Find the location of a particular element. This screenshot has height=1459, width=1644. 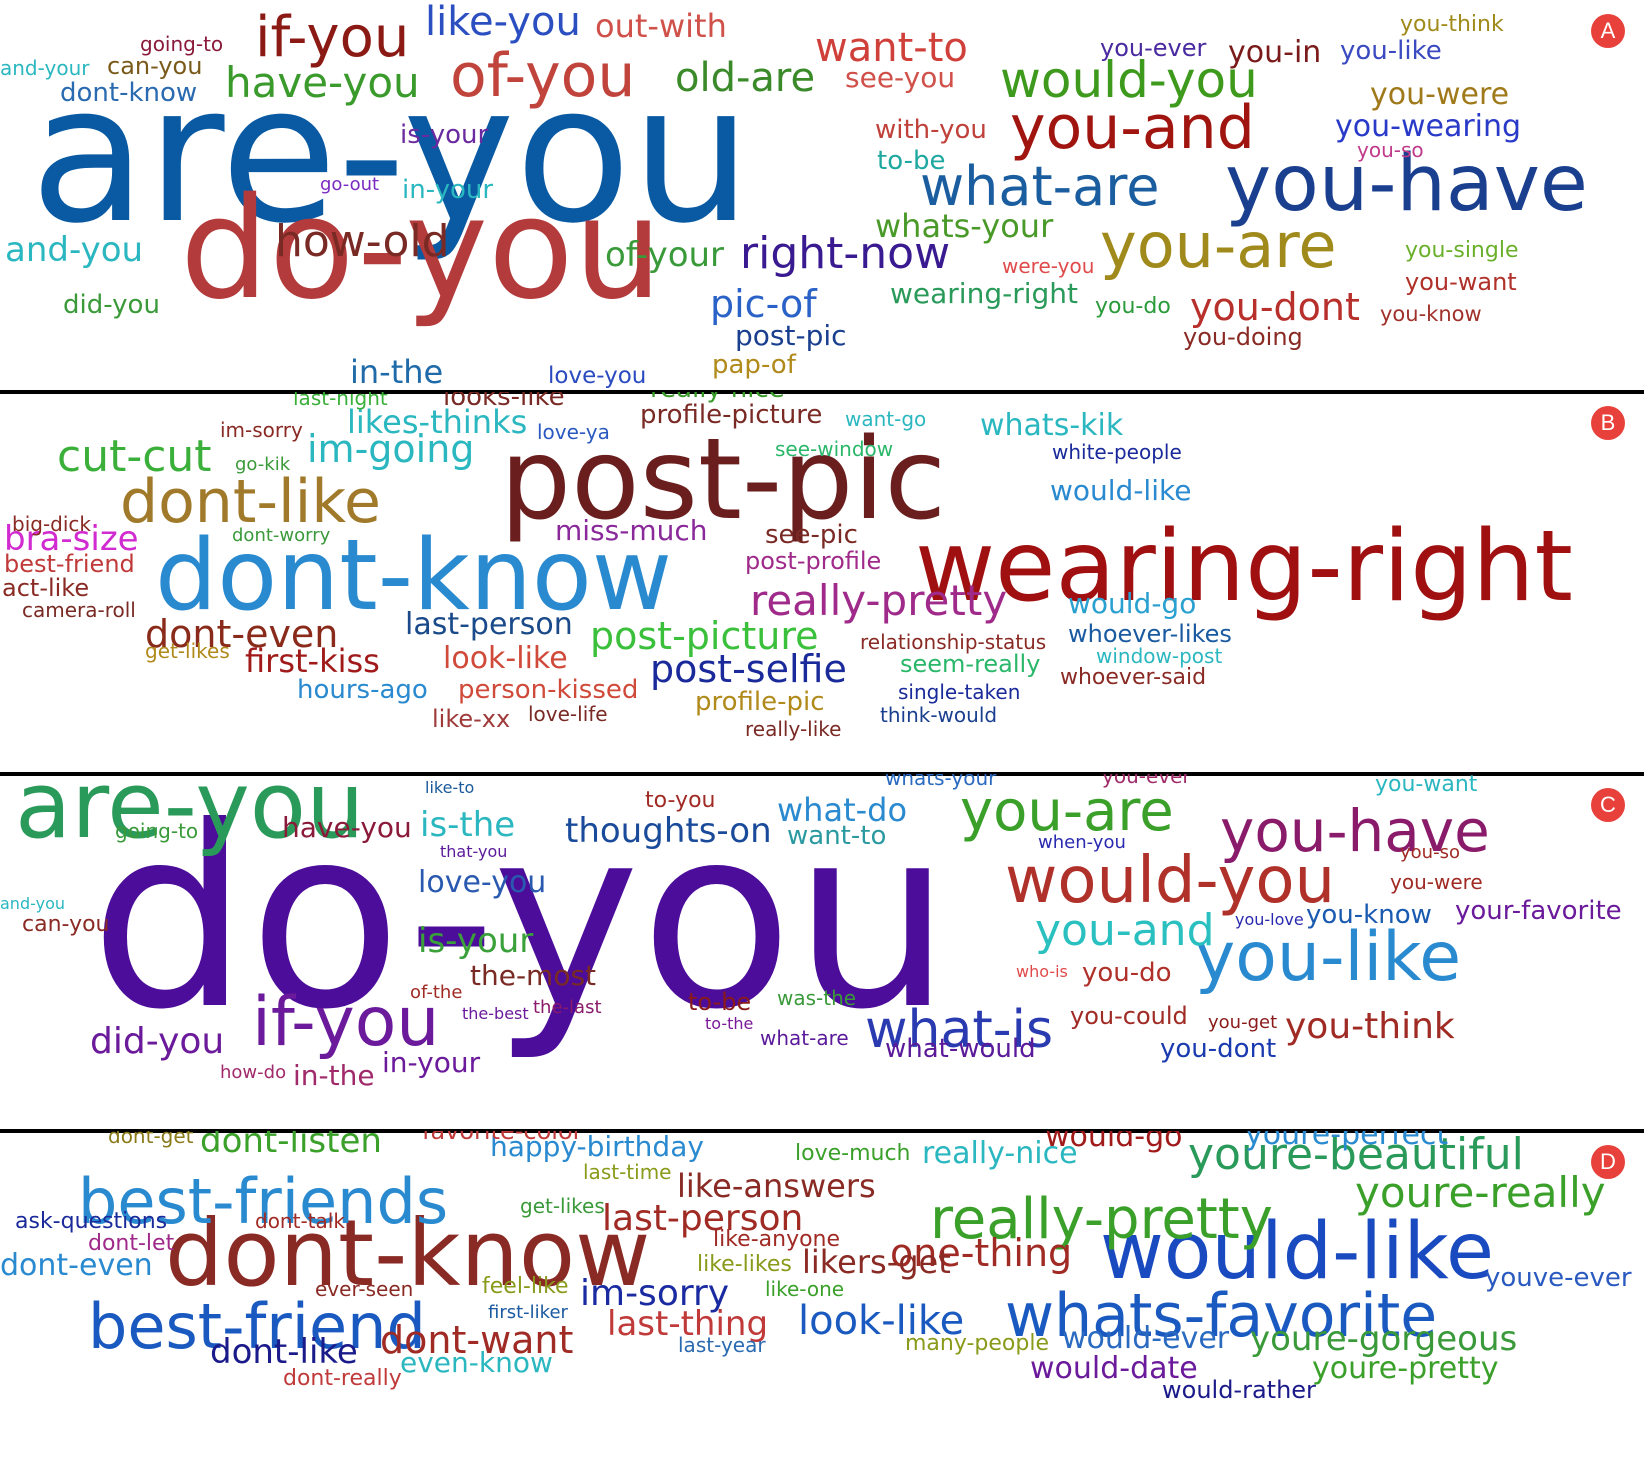

cloud-word: like-one is located at coordinates (805, 1289).